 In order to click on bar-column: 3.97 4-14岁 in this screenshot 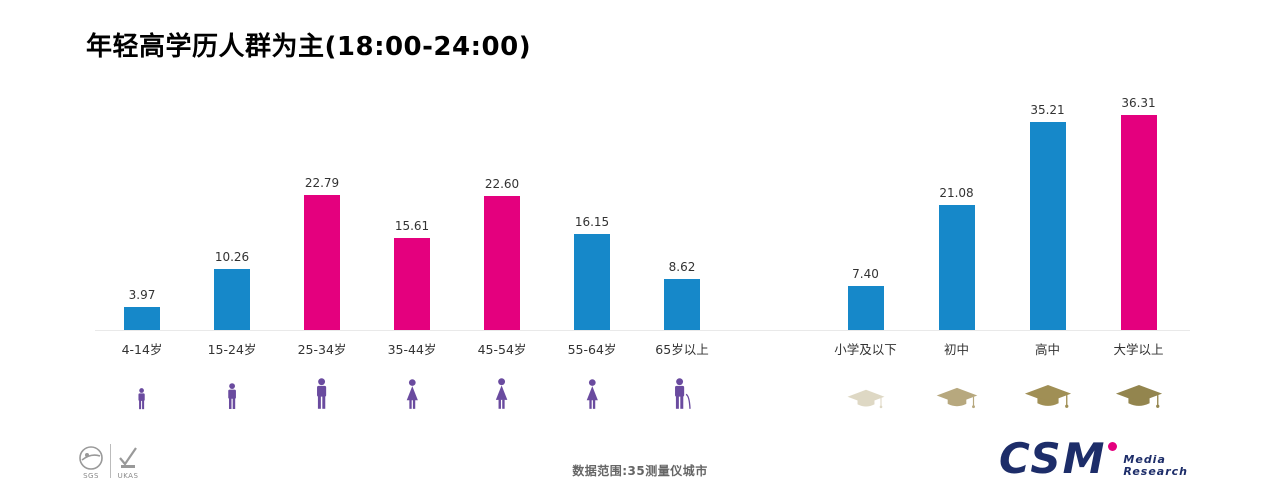, I will do `click(142, 252)`.